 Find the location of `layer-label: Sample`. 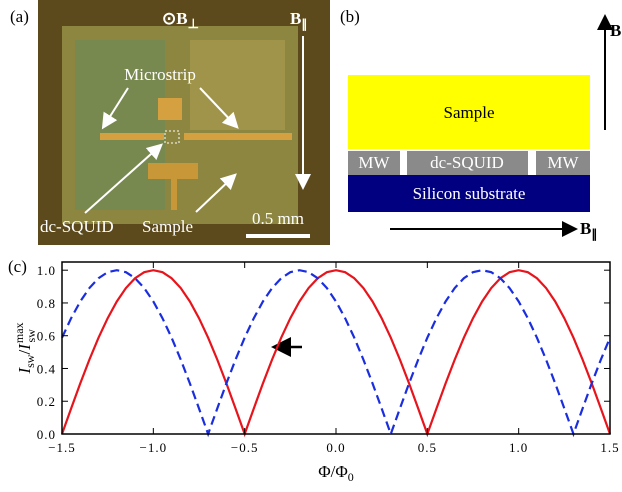

layer-label: Sample is located at coordinates (469, 112).